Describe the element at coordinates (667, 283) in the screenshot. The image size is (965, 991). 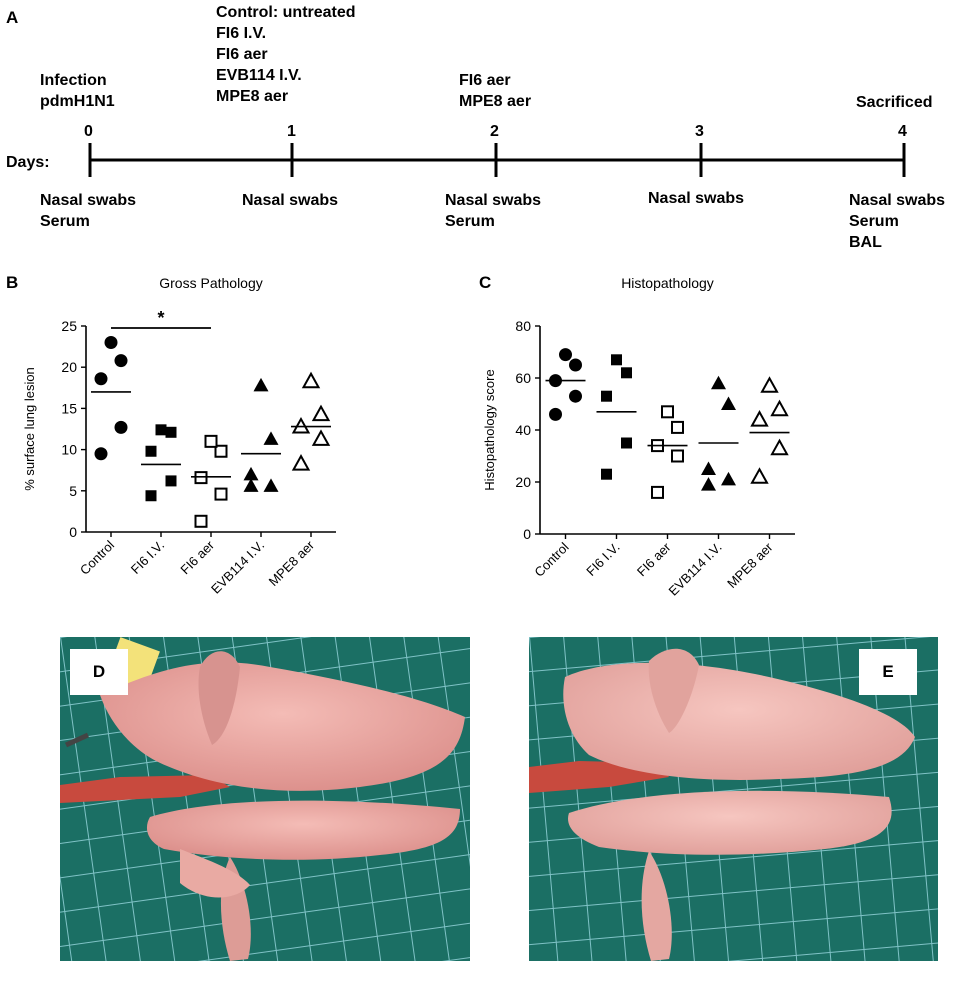
I see `histo-title: Histopathology` at that location.